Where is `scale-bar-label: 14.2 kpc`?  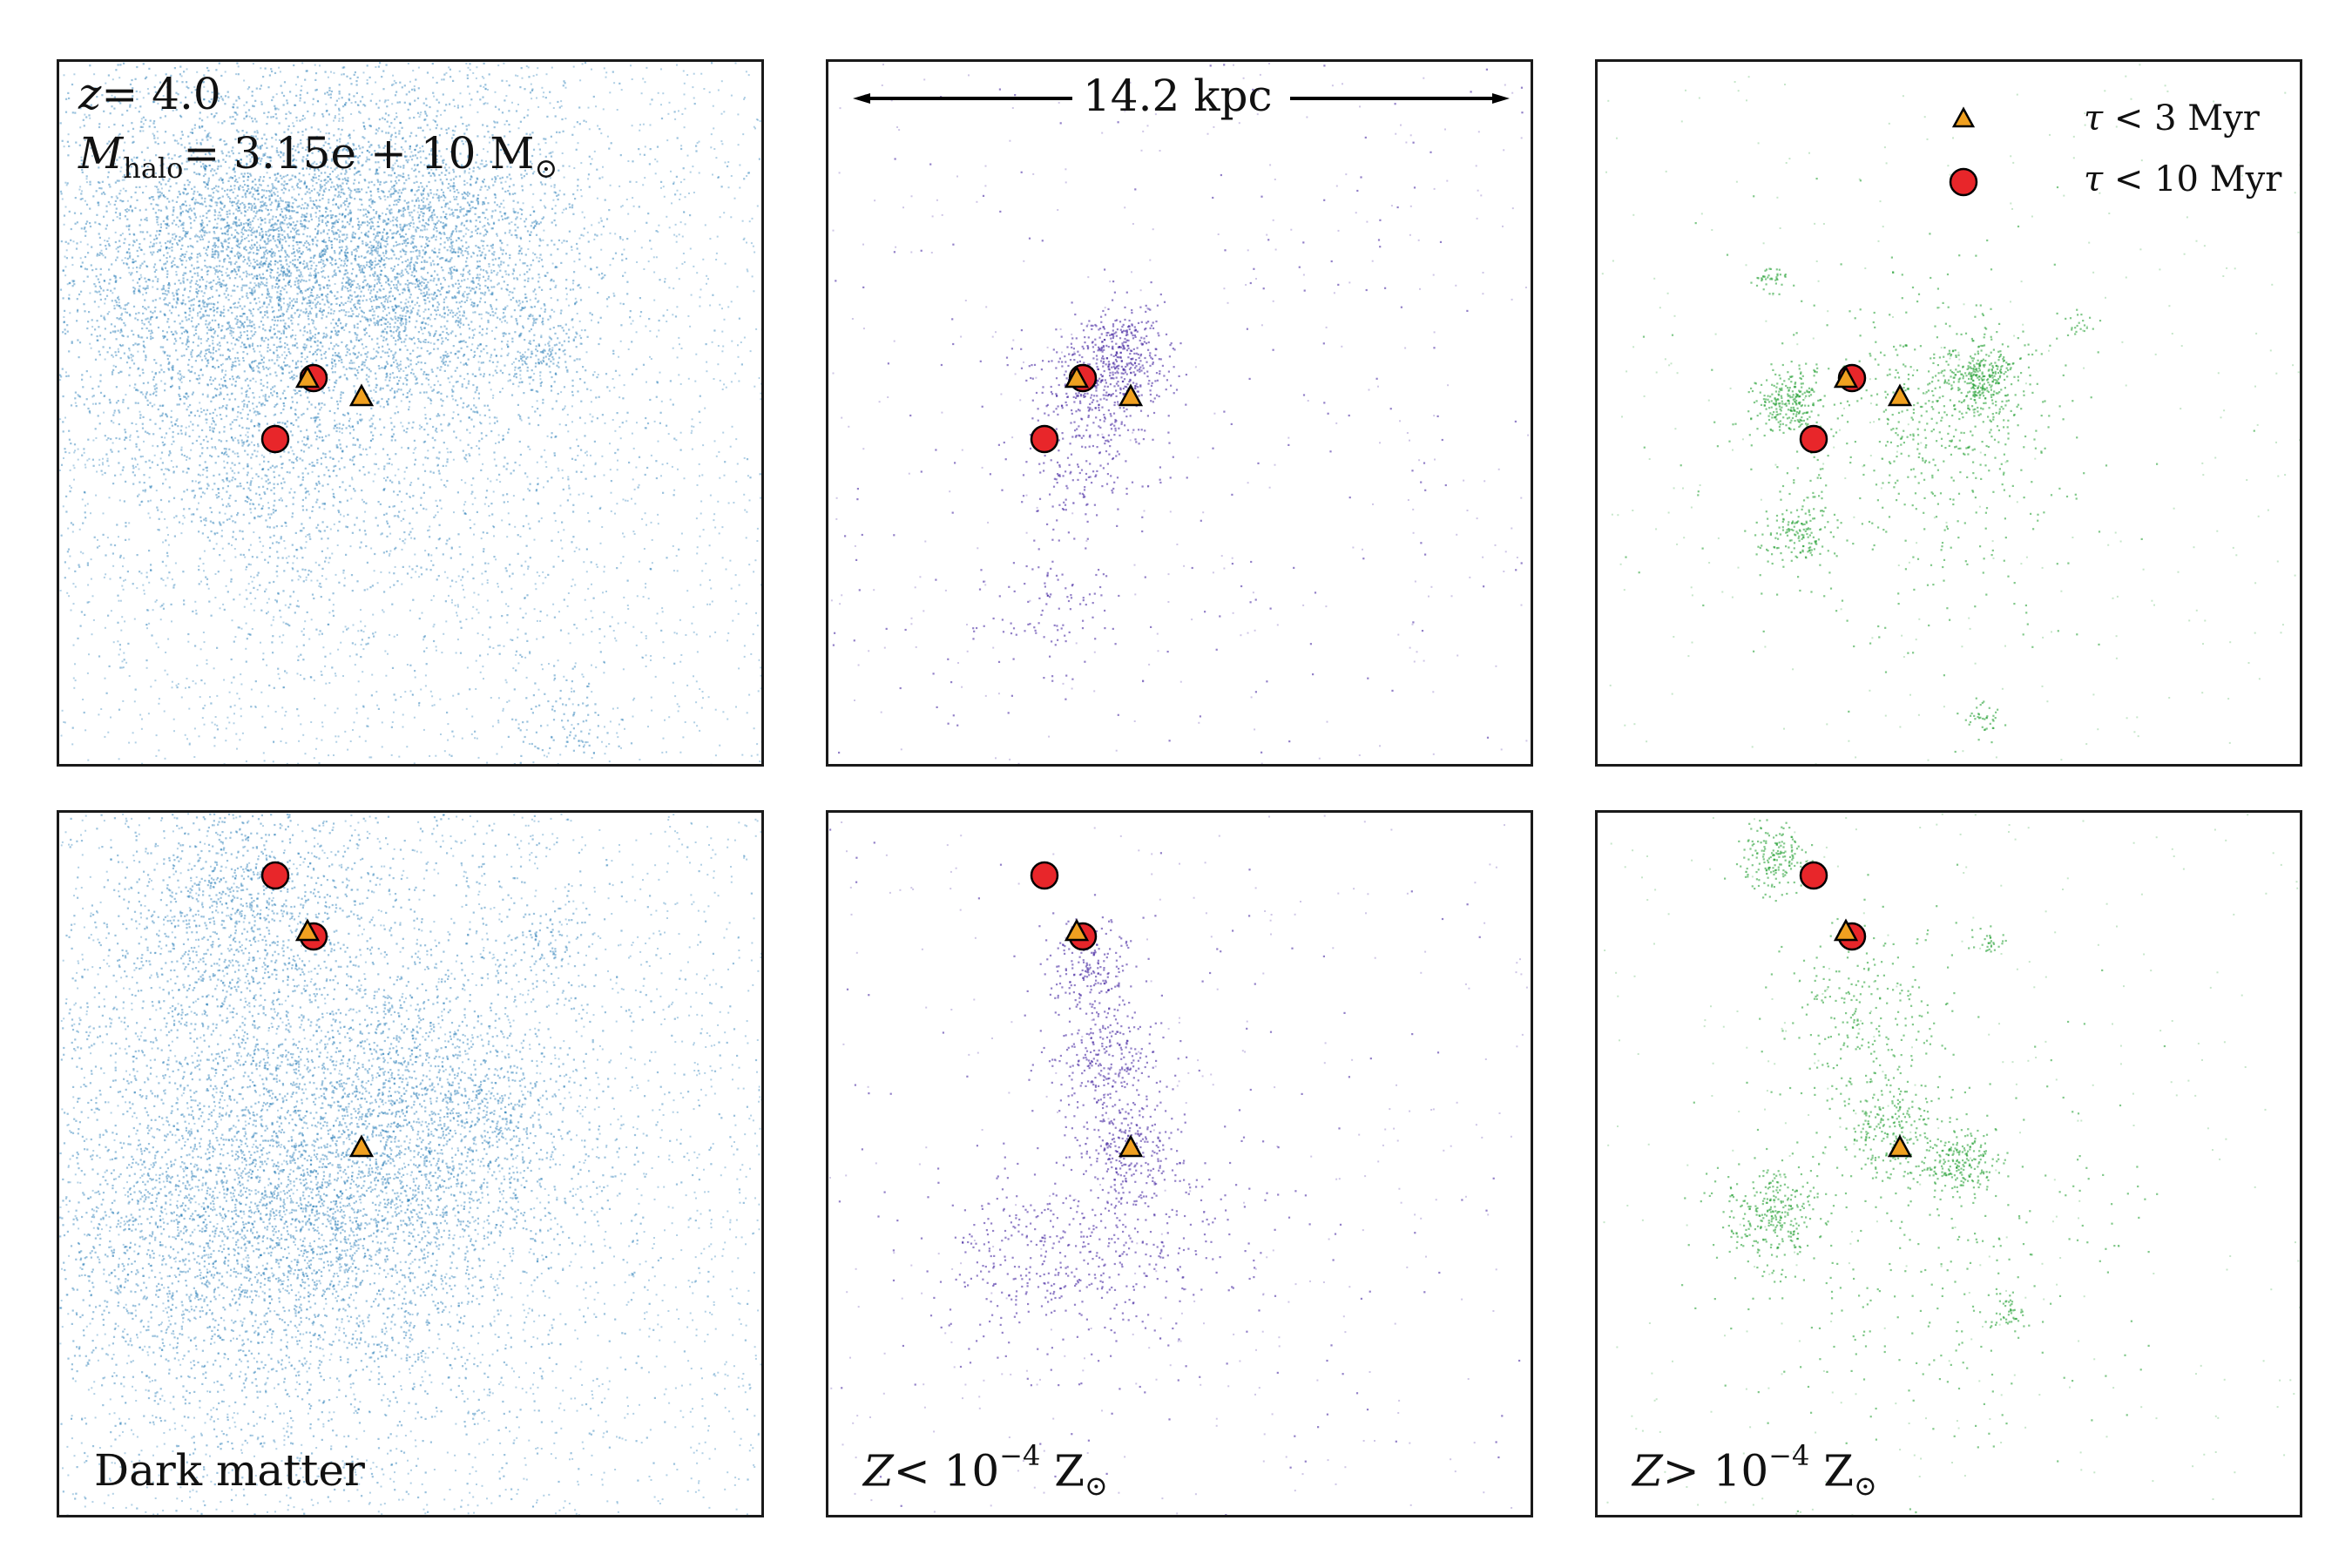 scale-bar-label: 14.2 kpc is located at coordinates (1178, 96).